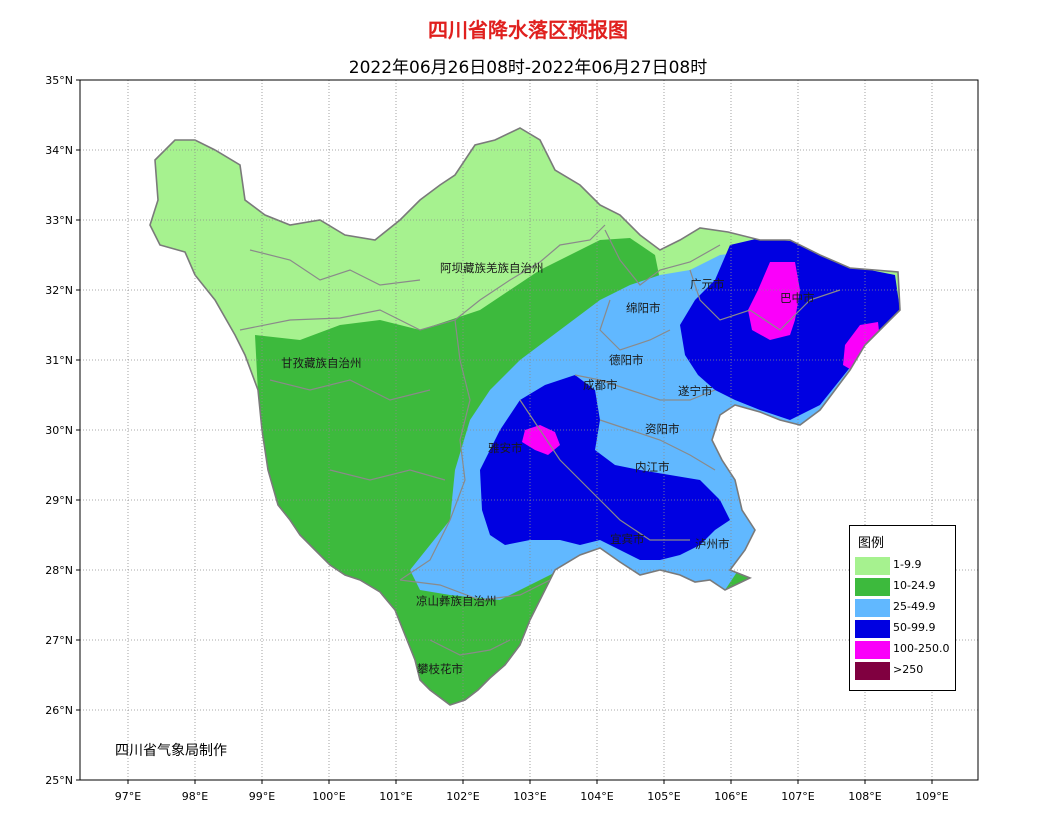 This screenshot has width=1056, height=825. I want to click on legend-label: >250, so click(908, 669).